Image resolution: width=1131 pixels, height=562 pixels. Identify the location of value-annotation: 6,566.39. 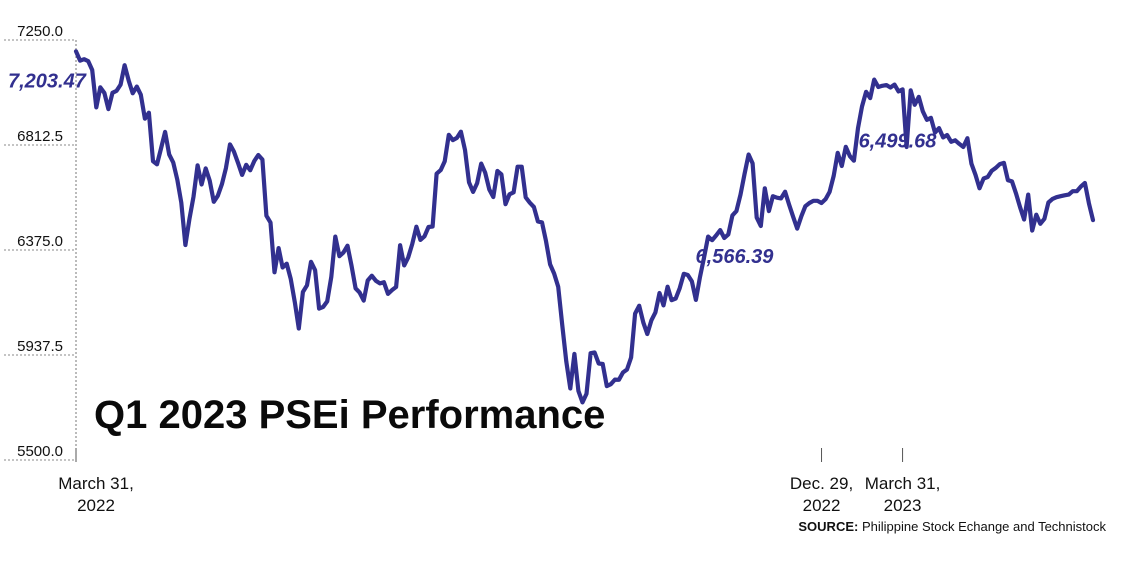
(735, 257).